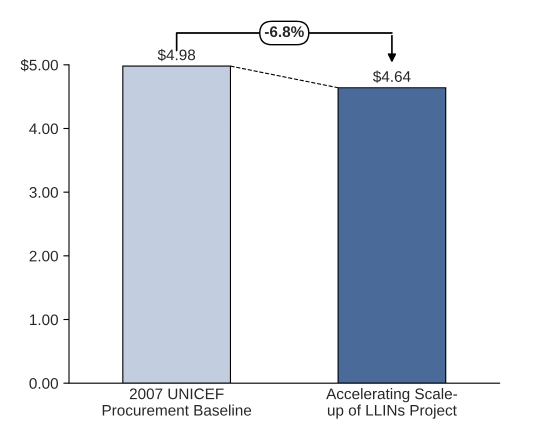 This screenshot has width=552, height=444. What do you see at coordinates (43, 128) in the screenshot?
I see `y-tick-label: 4.00` at bounding box center [43, 128].